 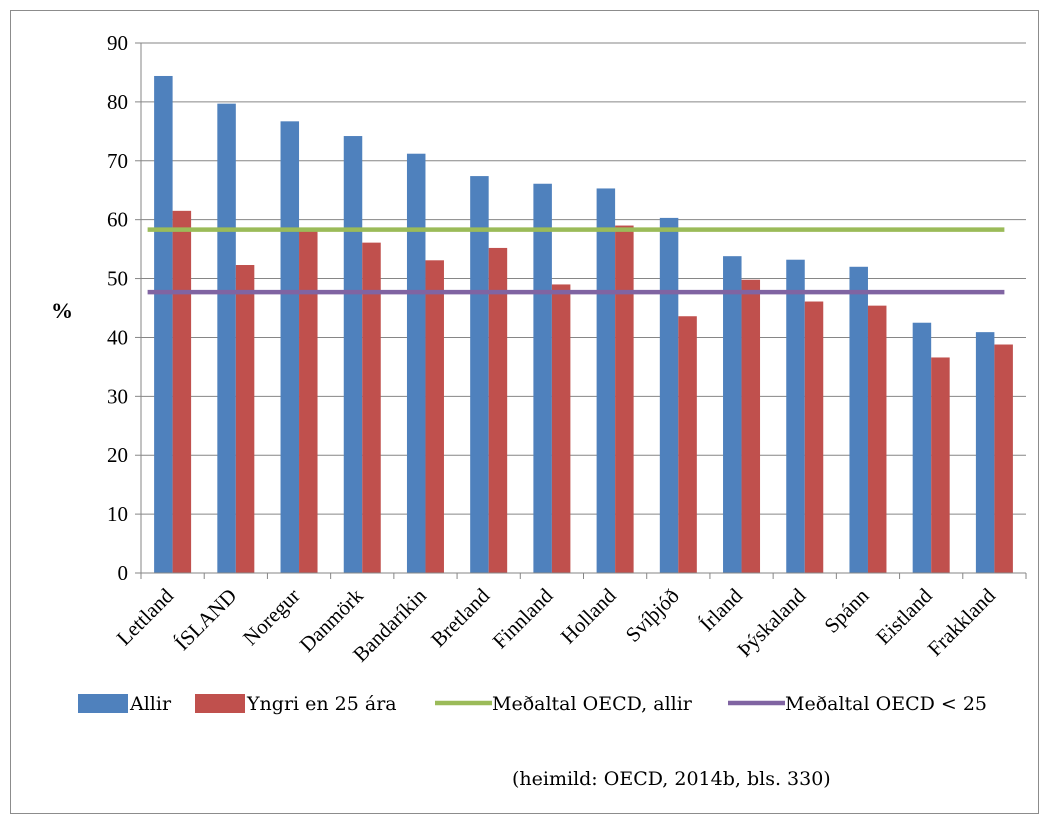 I want to click on legend-allir-swatch, so click(x=103, y=703).